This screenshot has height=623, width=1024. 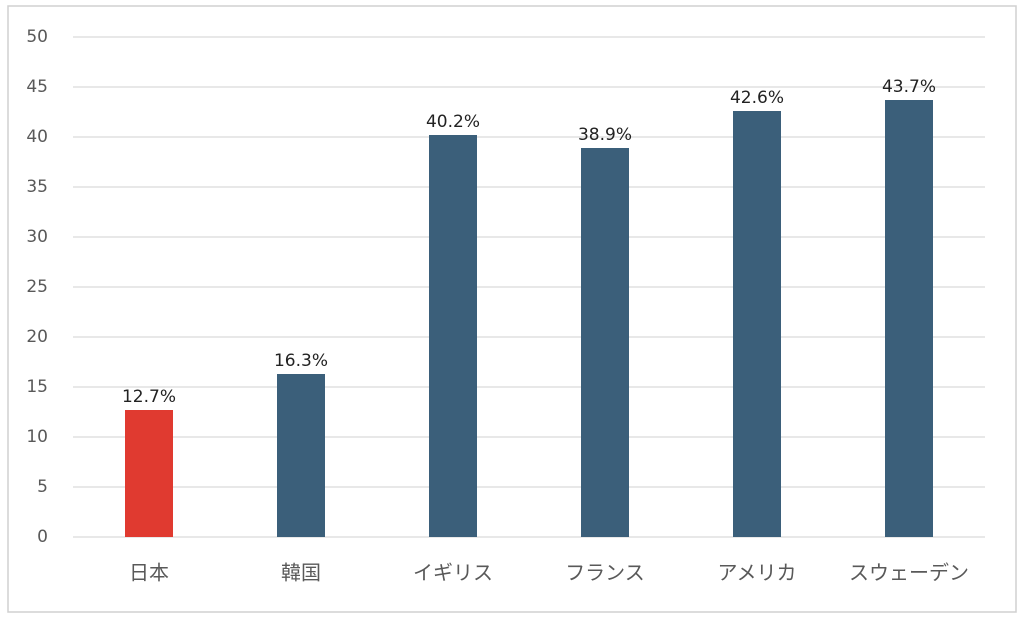 What do you see at coordinates (42, 537) in the screenshot?
I see `y-tick-label: 0` at bounding box center [42, 537].